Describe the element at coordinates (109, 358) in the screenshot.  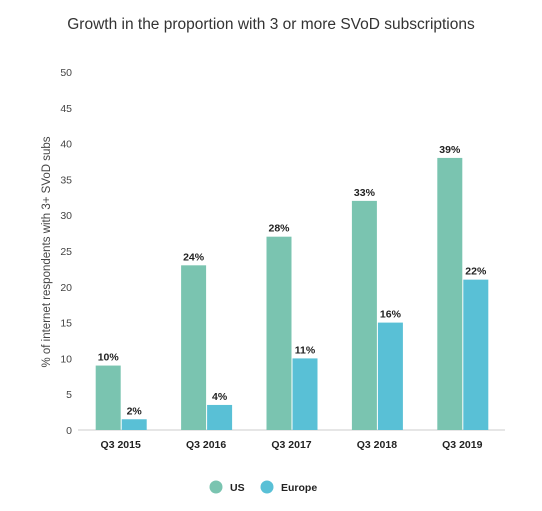
I see `data-label-us: 10%` at that location.